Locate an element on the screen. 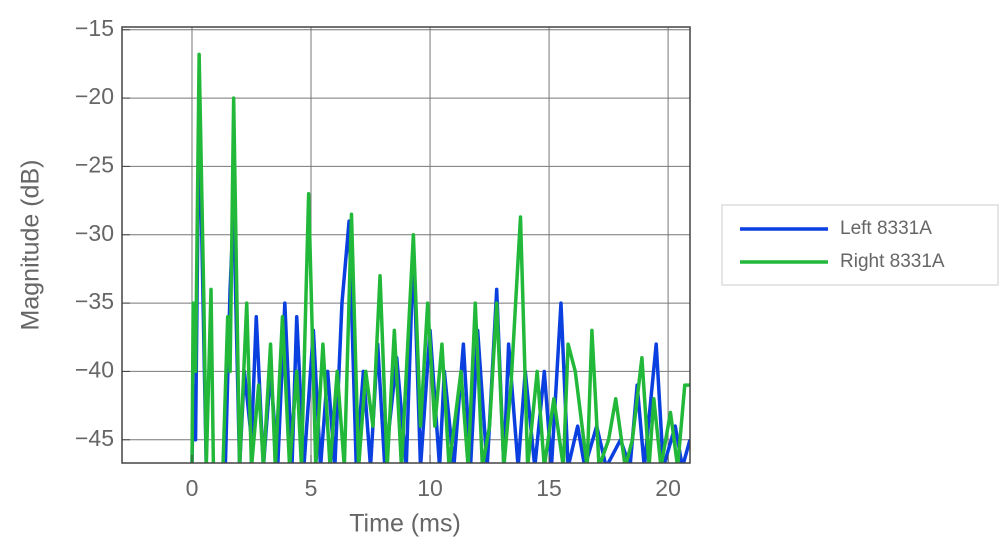  x-tick-label: 10 is located at coordinates (430, 488).